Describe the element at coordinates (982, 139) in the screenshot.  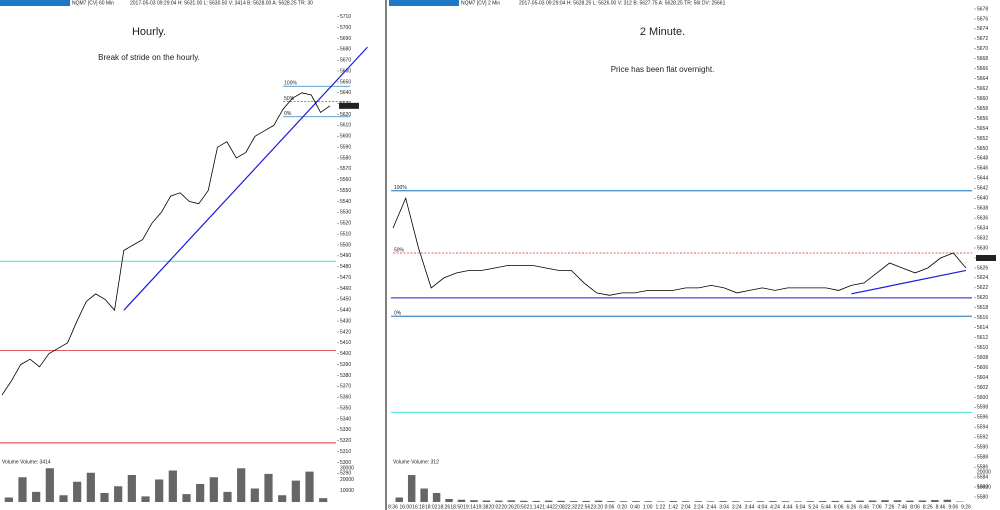
I see `y-tick-label: 5652` at that location.